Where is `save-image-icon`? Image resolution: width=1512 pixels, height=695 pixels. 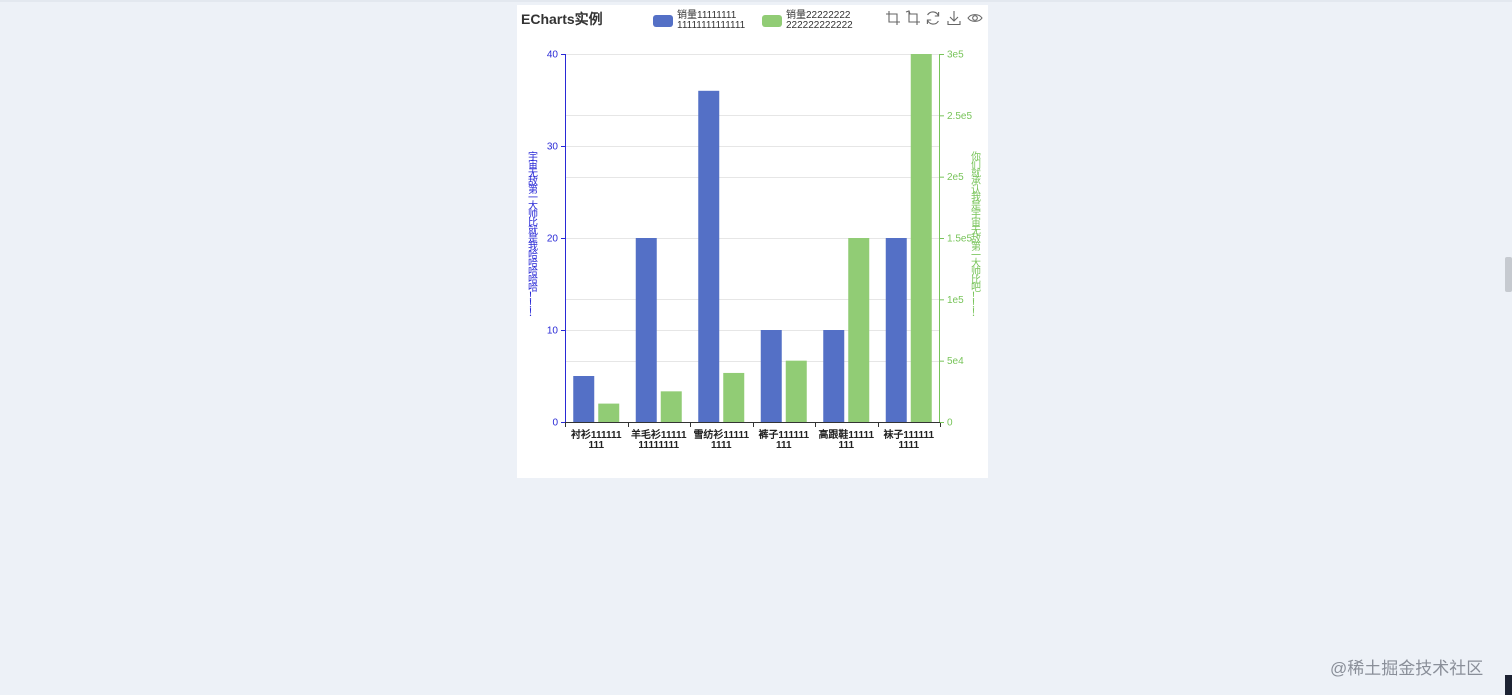
save-image-icon is located at coordinates (954, 18).